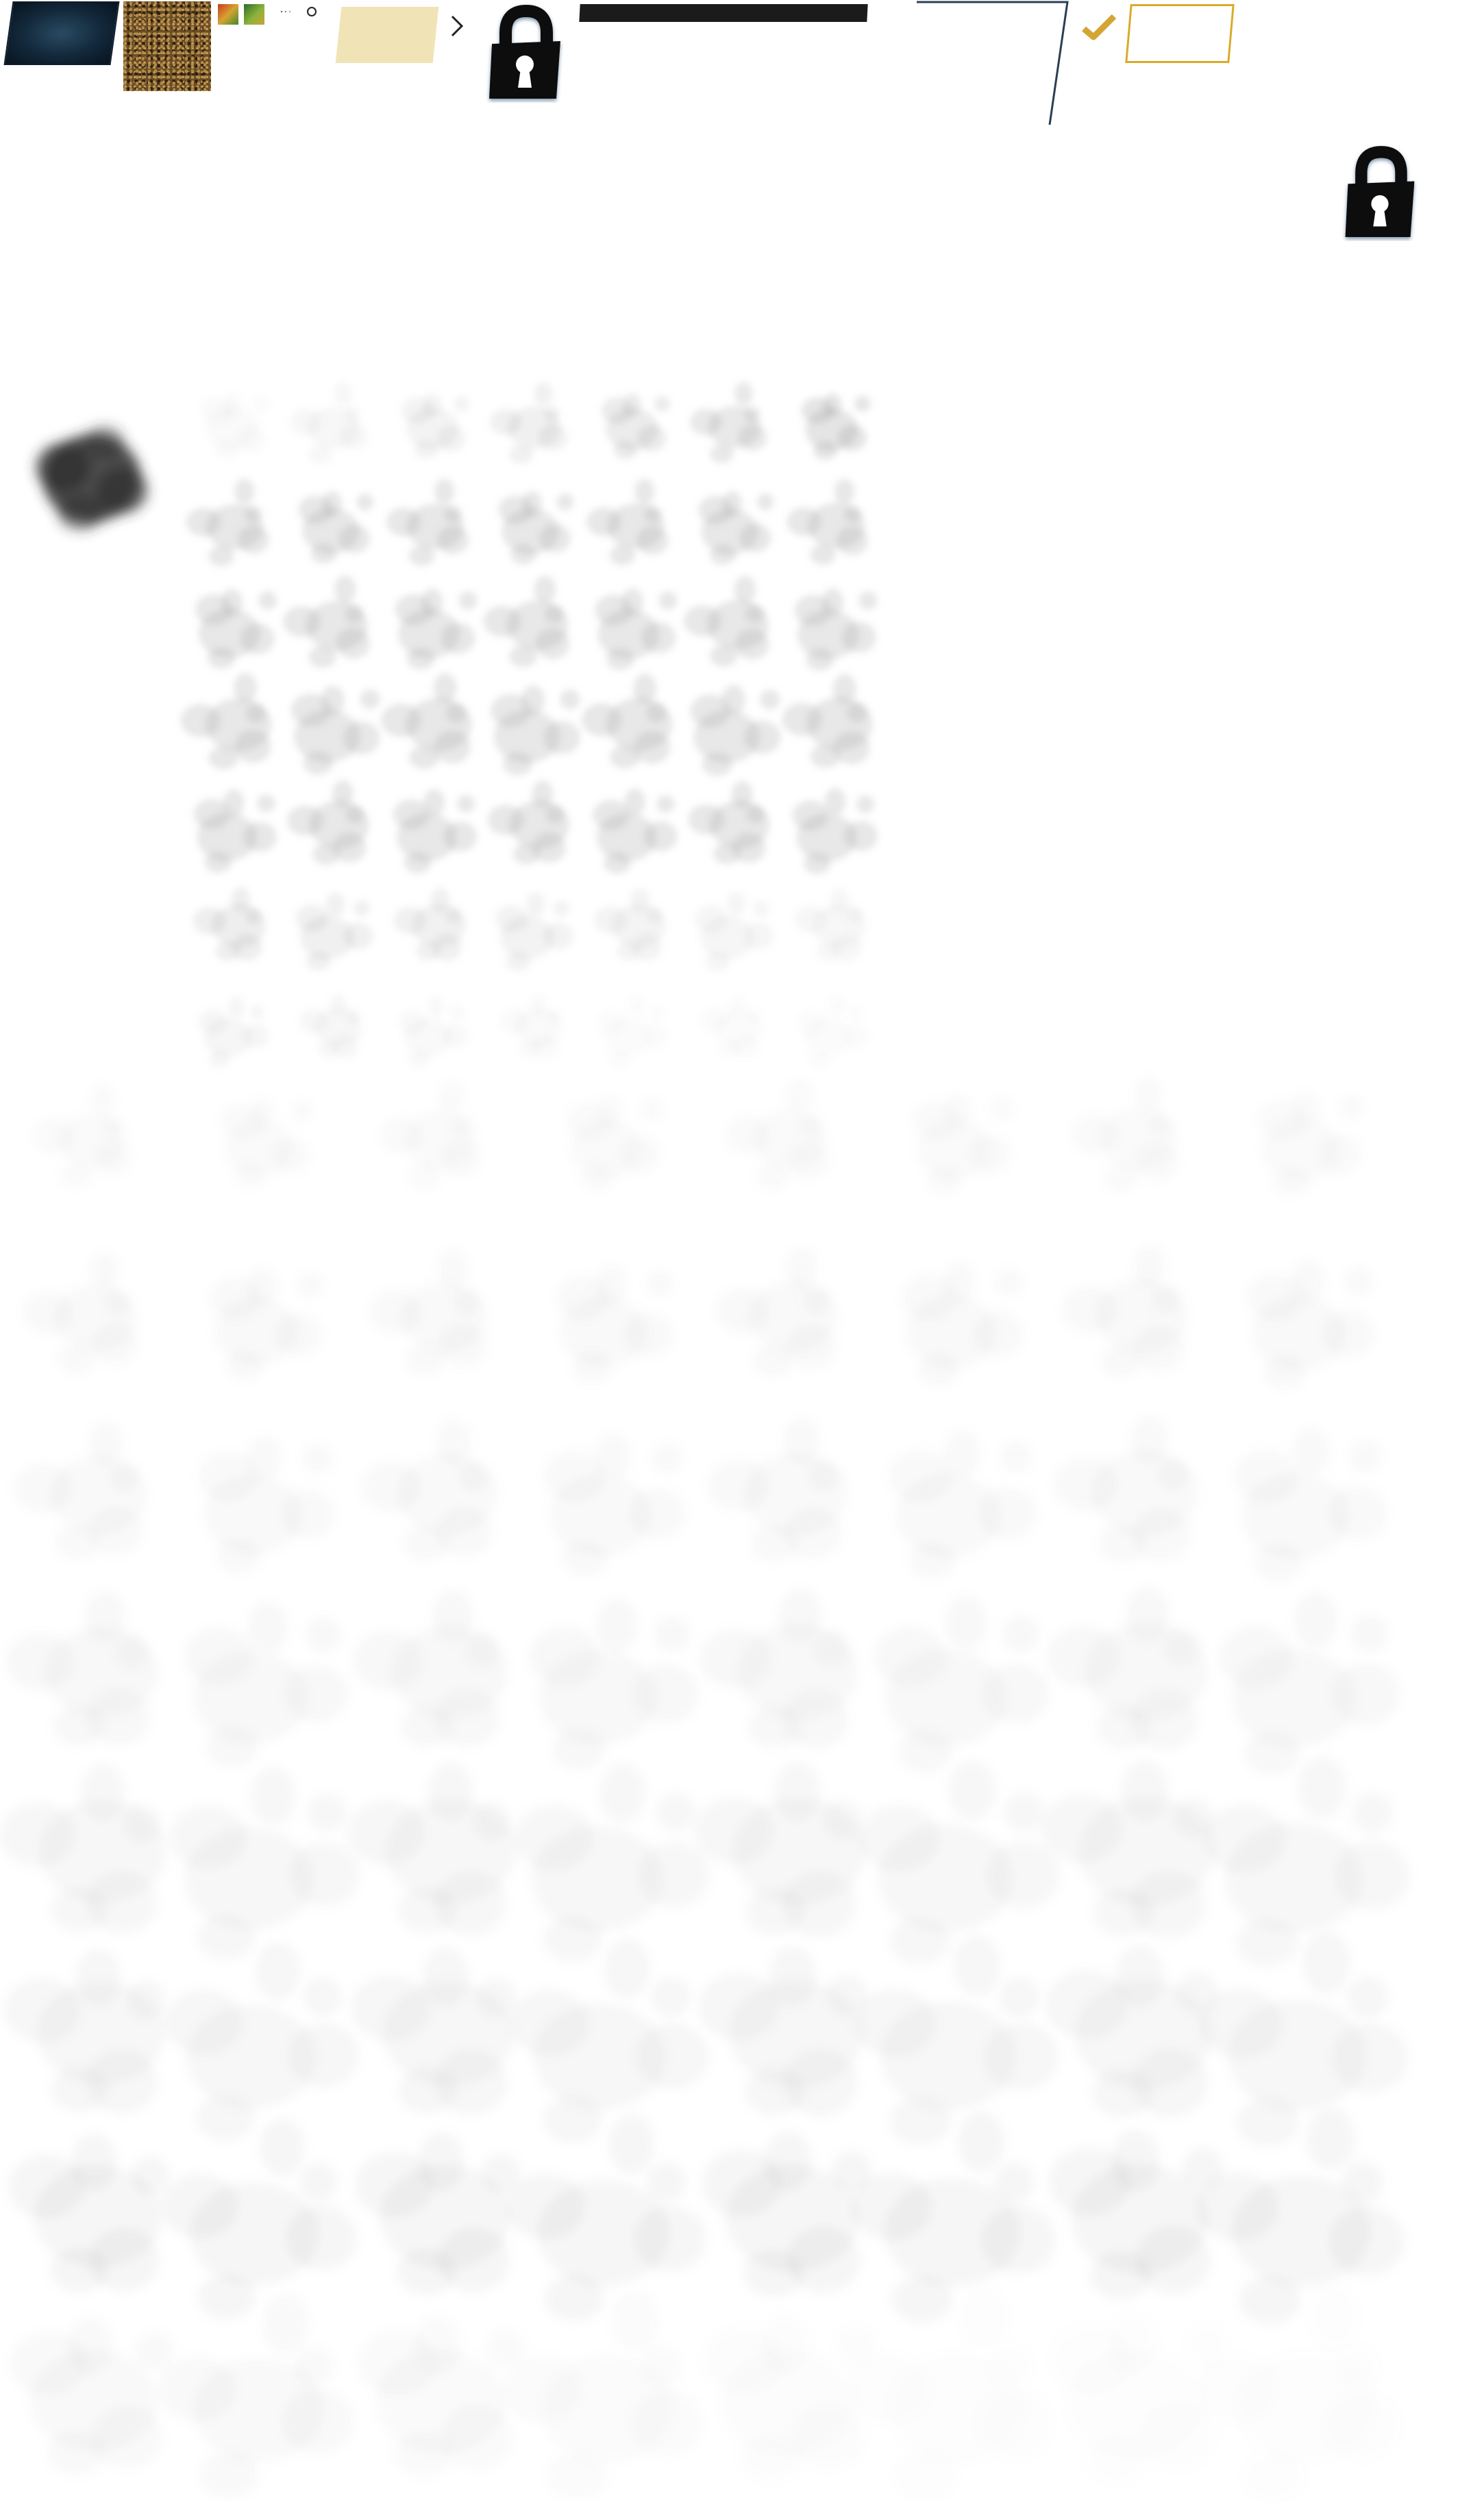 Image resolution: width=1484 pixels, height=2502 pixels. I want to click on gradient-swatch-green, so click(254, 14).